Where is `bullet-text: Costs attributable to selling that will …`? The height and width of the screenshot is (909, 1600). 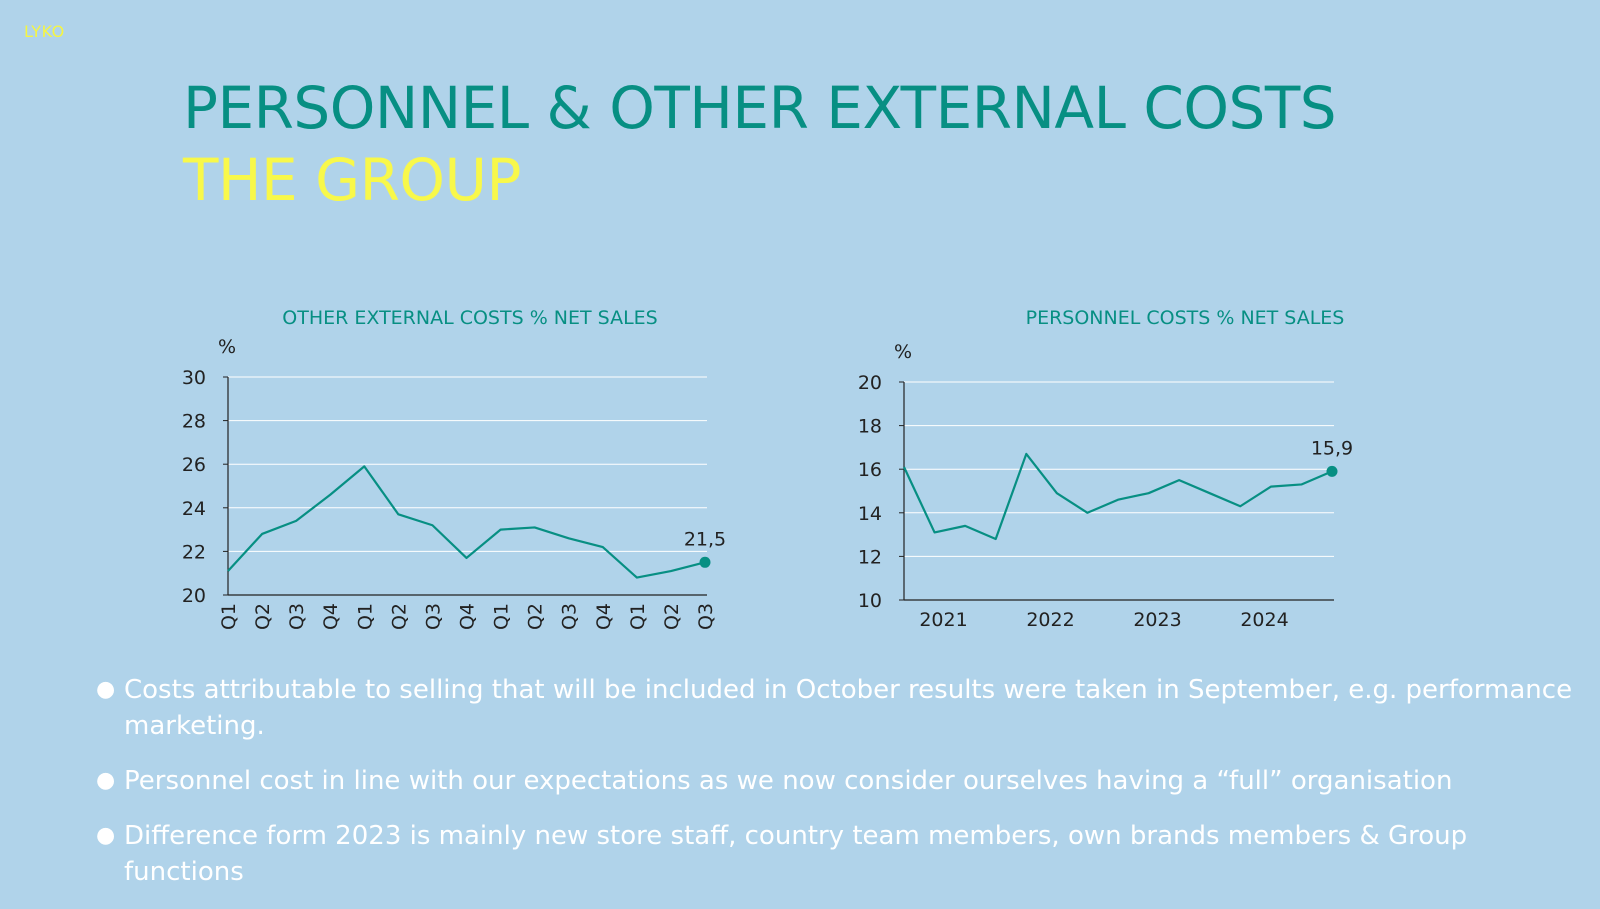
bullet-text: Costs attributable to selling that will … is located at coordinates (848, 708).